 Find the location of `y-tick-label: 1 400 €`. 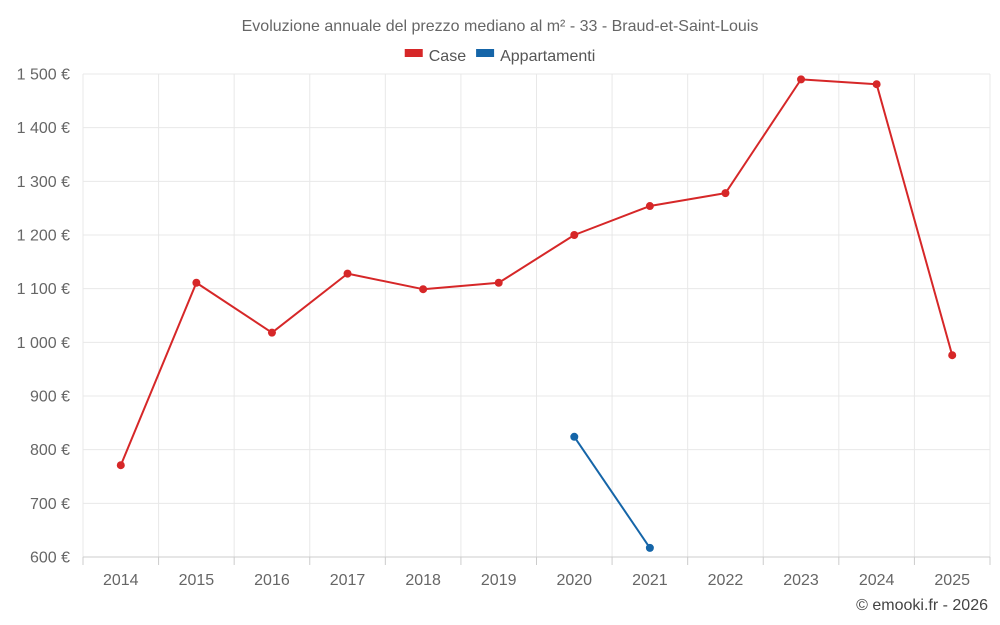

y-tick-label: 1 400 € is located at coordinates (43, 128).